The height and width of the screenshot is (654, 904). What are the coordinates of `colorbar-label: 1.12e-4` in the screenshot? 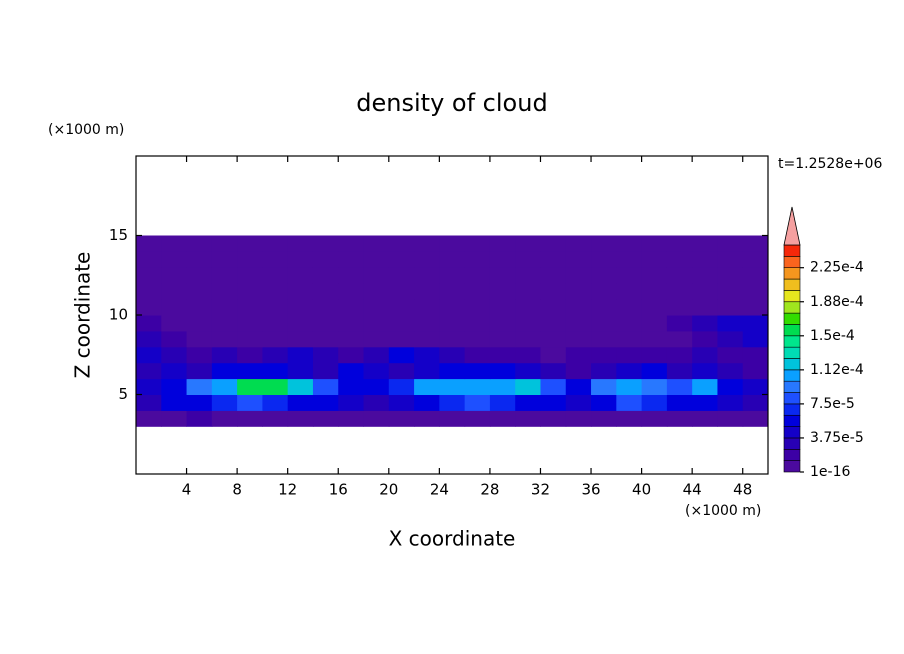 It's located at (837, 370).